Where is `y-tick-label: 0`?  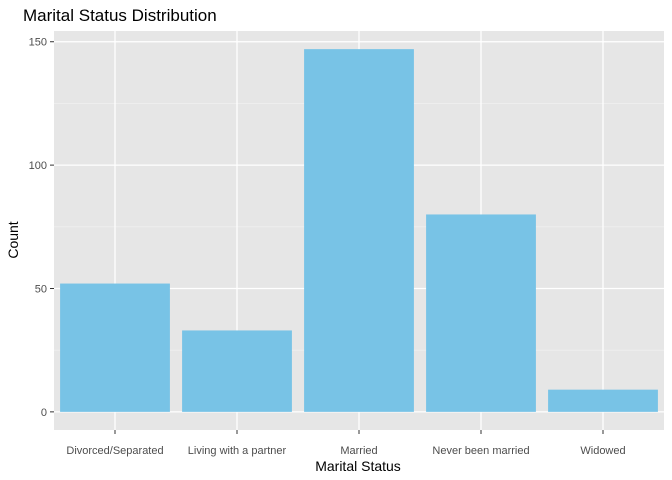 y-tick-label: 0 is located at coordinates (44, 413).